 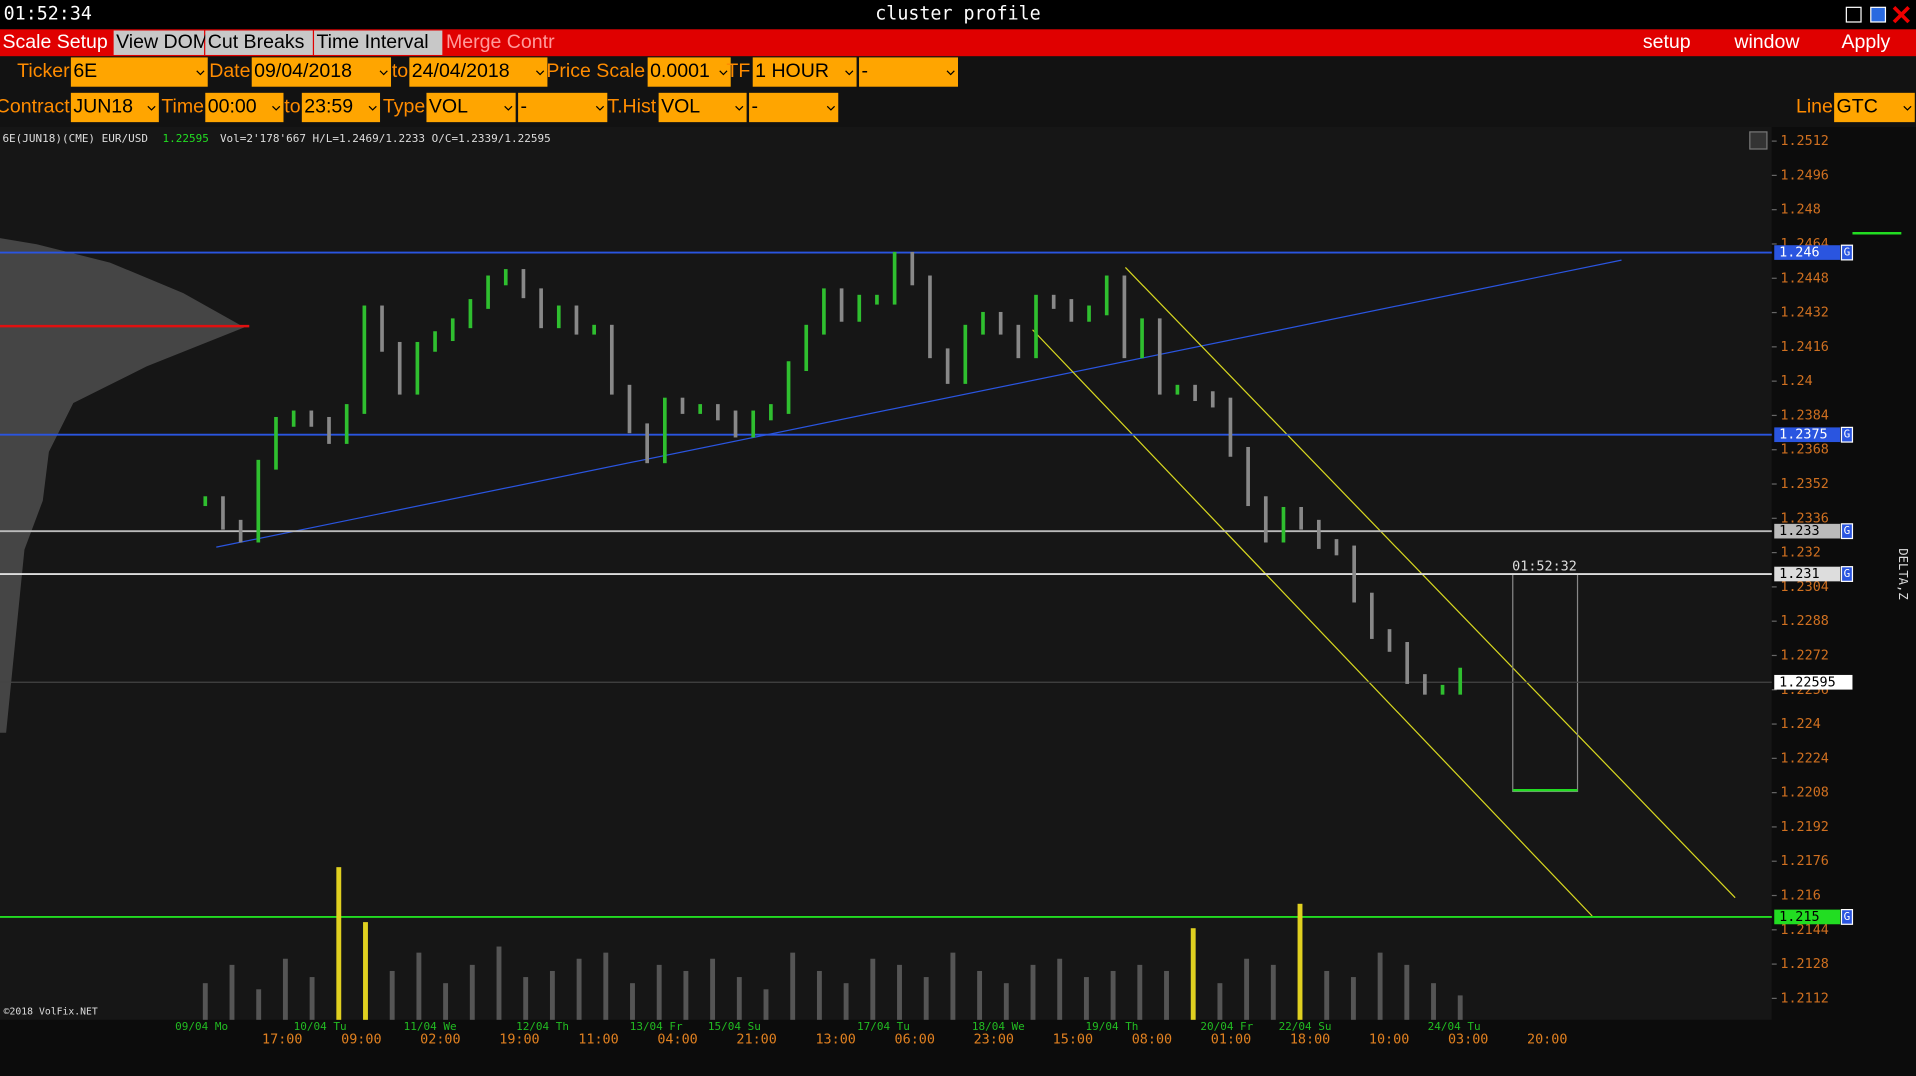 I want to click on toolbar-value: 24/04/2018, so click(x=461, y=71).